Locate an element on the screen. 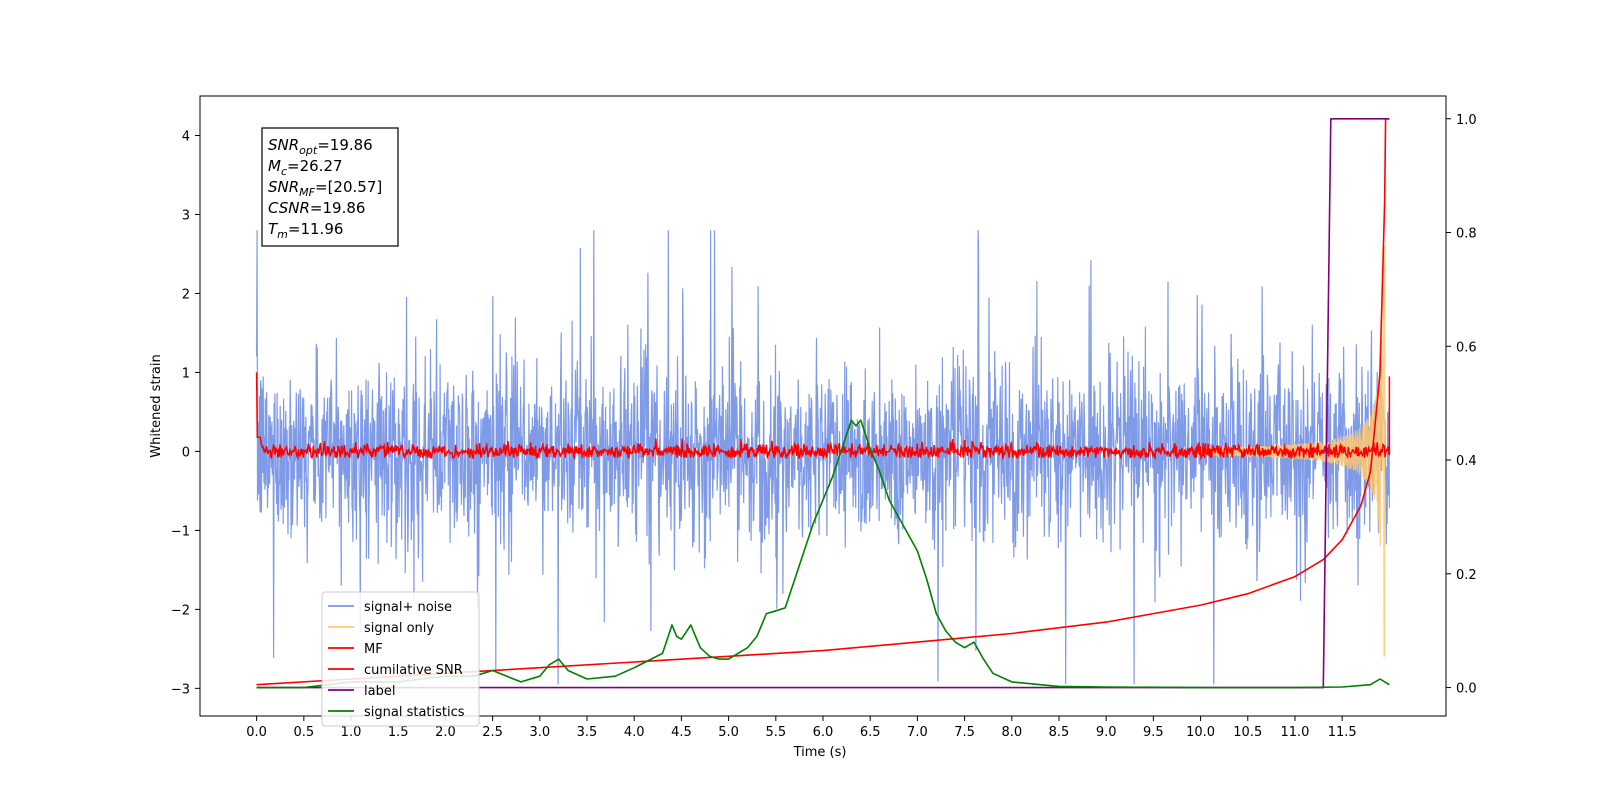  series-mf-line is located at coordinates (823, 416).